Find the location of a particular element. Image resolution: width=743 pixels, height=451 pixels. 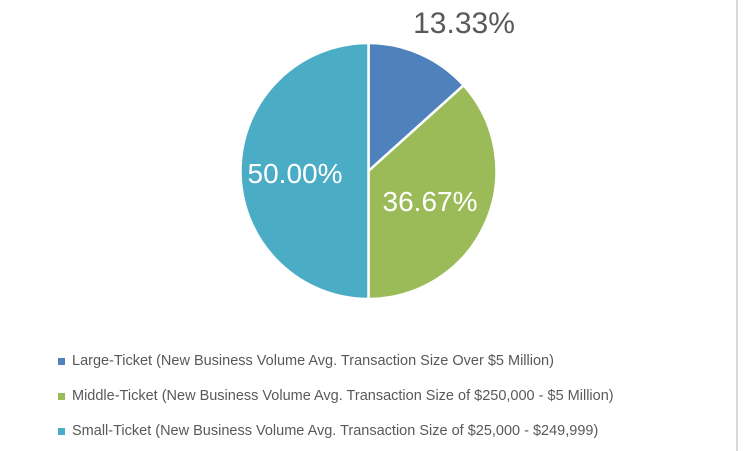

data-label-middle-ticket: 36.67% is located at coordinates (430, 201).